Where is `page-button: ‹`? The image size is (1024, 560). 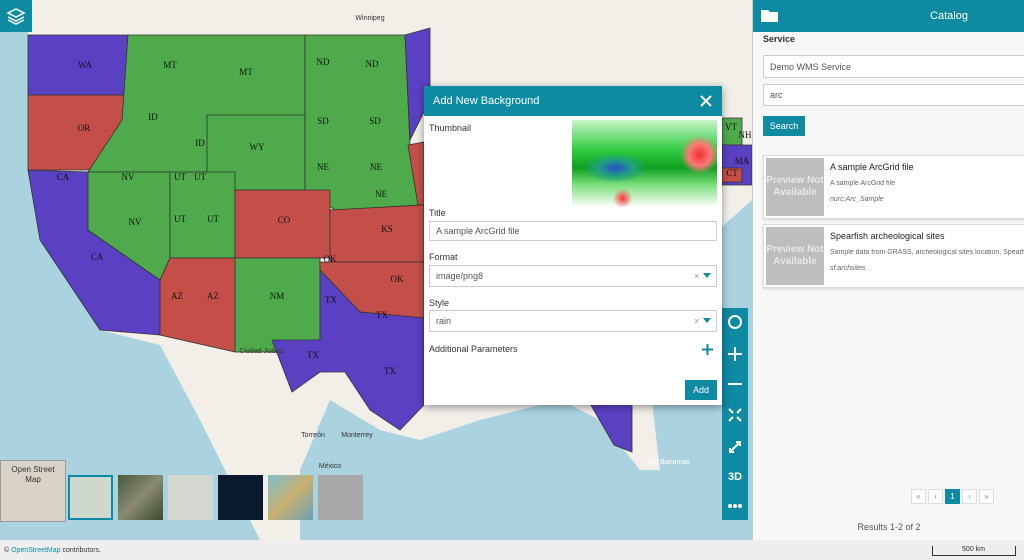
page-button: ‹ is located at coordinates (935, 496).